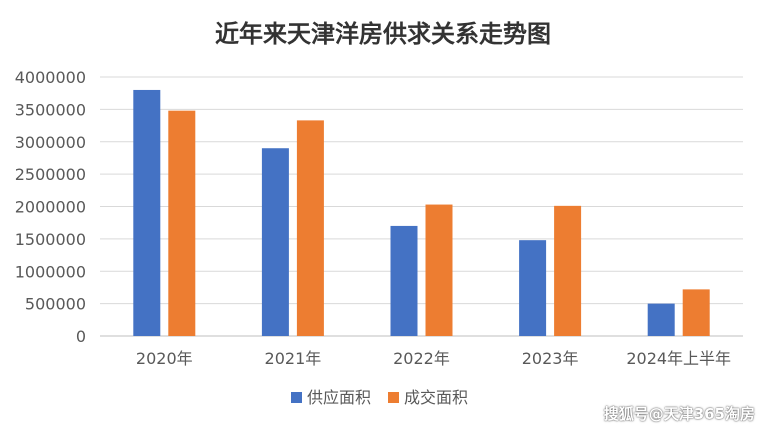 The image size is (767, 430). What do you see at coordinates (50, 142) in the screenshot?
I see `y-tick-label: 3000000` at bounding box center [50, 142].